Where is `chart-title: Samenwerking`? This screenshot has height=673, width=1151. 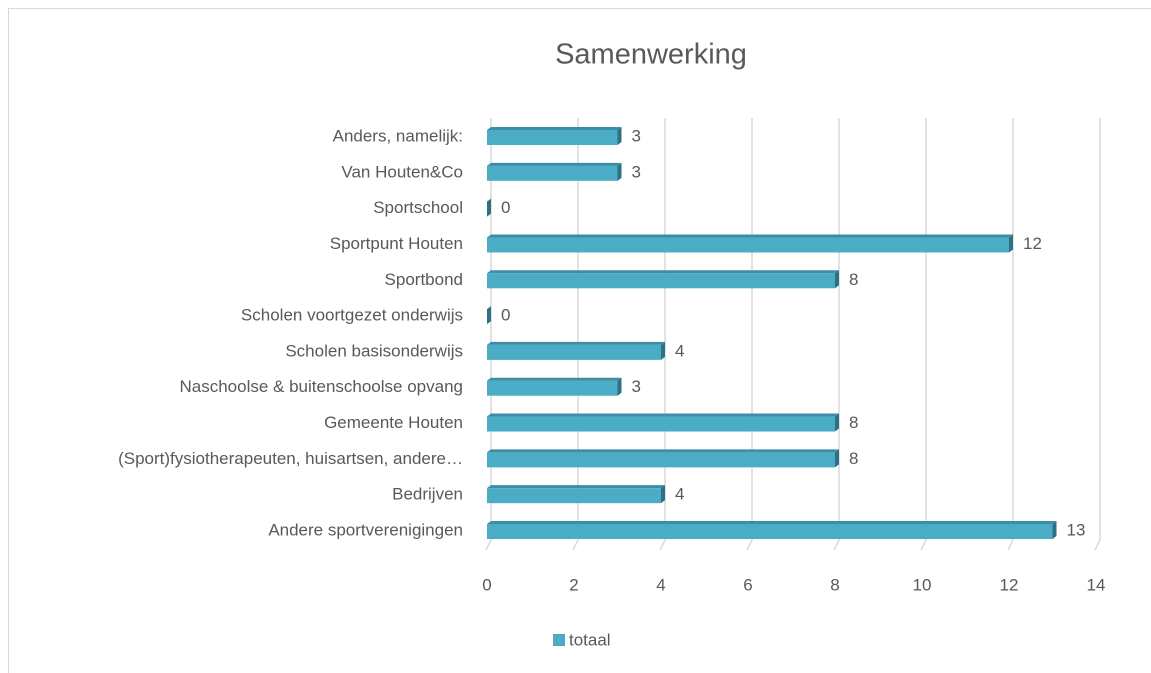
chart-title: Samenwerking is located at coordinates (651, 55).